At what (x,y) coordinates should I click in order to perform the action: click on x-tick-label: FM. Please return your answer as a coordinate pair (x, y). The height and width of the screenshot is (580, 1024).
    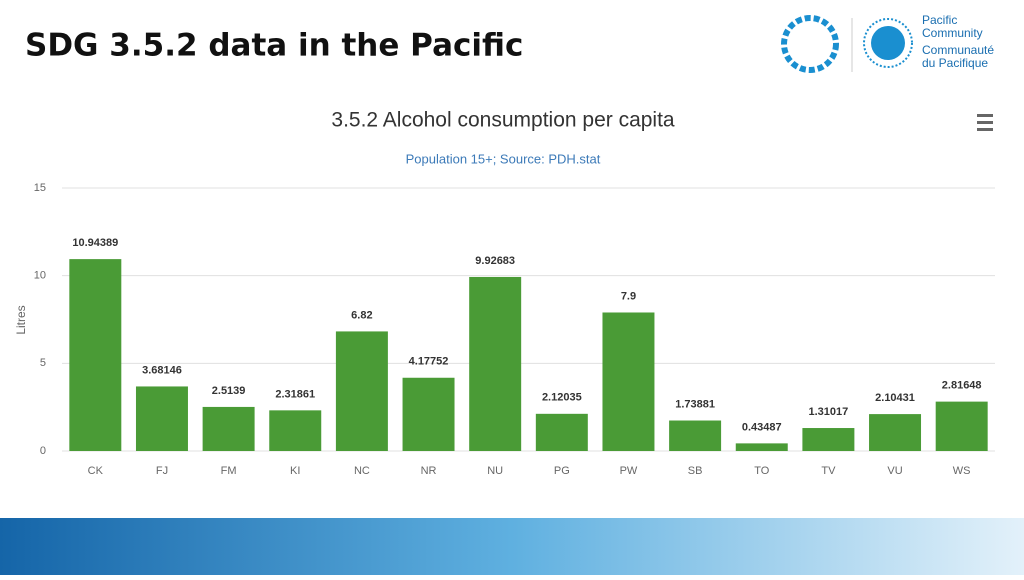
    Looking at the image, I should click on (229, 471).